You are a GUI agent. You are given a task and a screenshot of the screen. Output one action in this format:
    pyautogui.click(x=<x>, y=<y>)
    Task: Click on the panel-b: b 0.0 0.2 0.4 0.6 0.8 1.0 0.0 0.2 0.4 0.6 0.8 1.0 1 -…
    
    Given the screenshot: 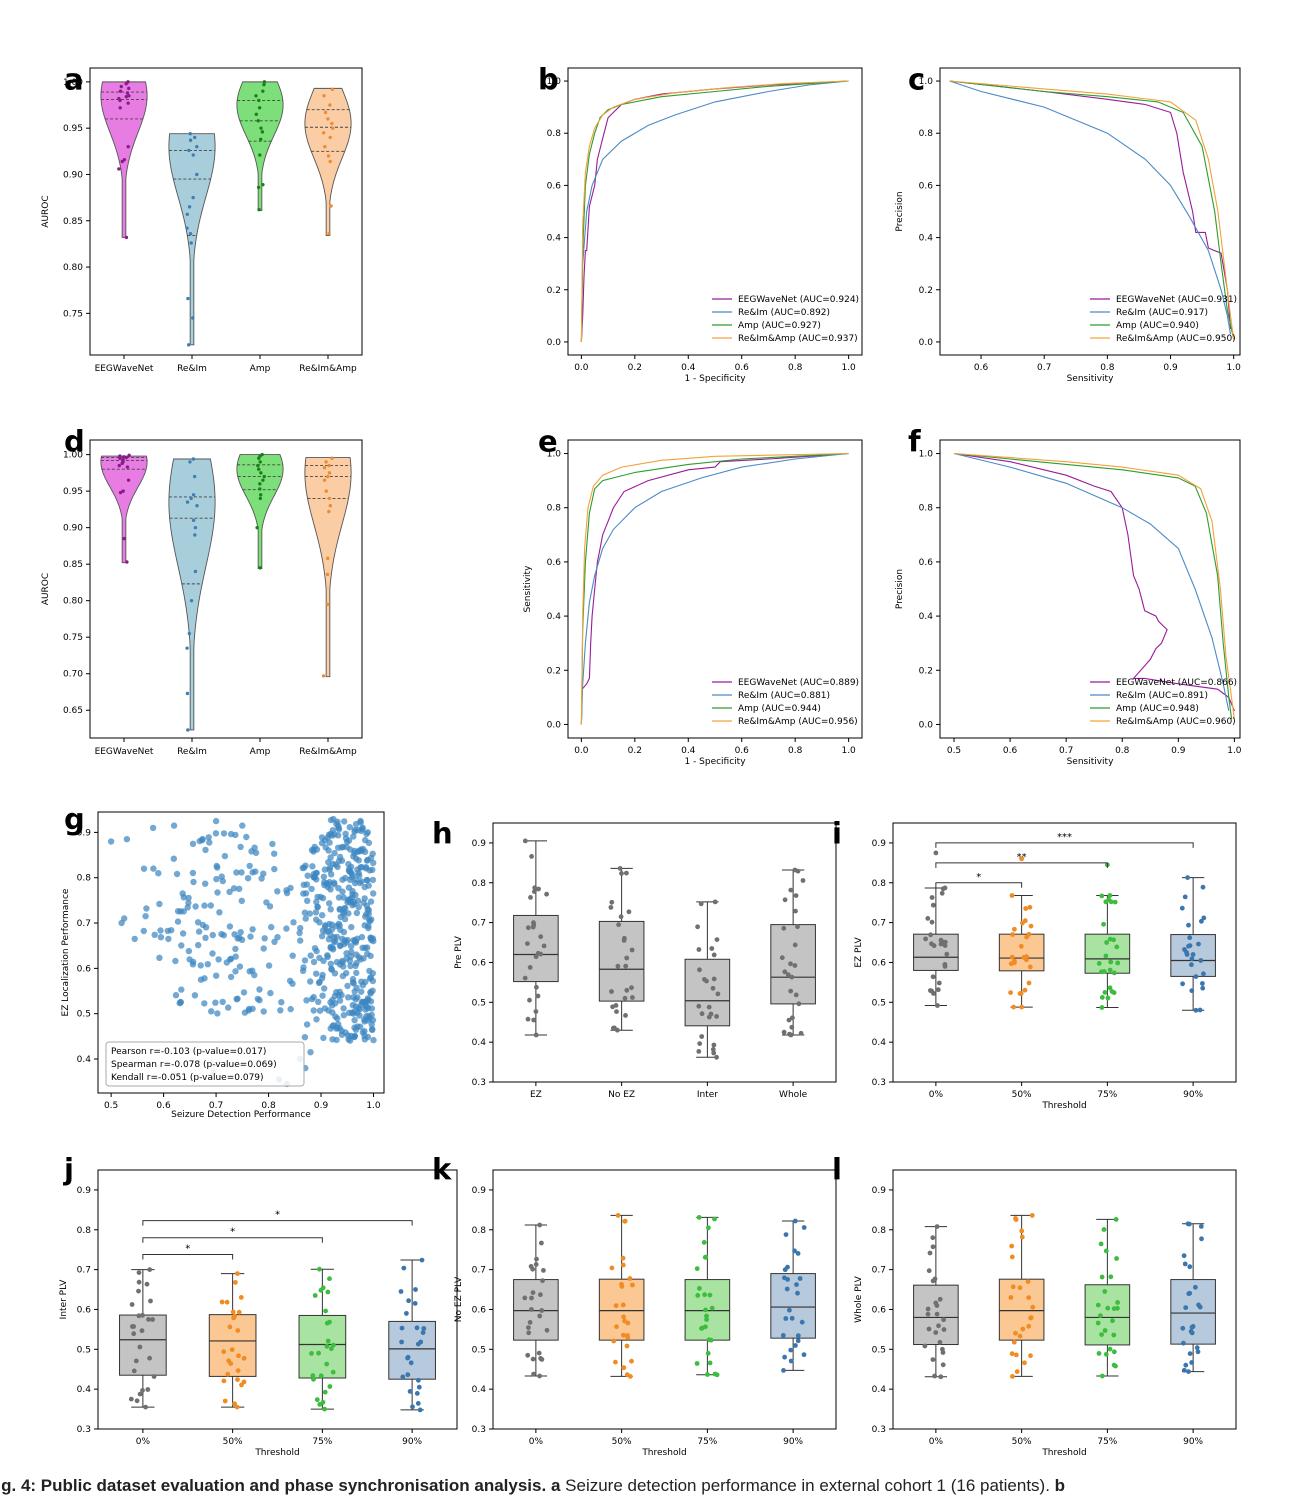 What is the action you would take?
    pyautogui.click(x=700, y=223)
    